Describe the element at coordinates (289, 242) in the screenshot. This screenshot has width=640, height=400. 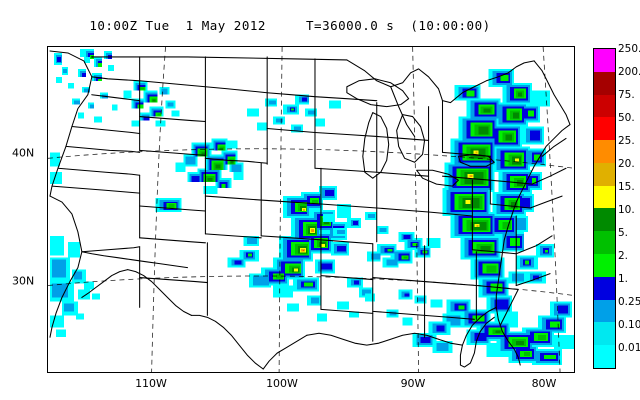
I see `precip-kansas-oklahoma-convection` at that location.